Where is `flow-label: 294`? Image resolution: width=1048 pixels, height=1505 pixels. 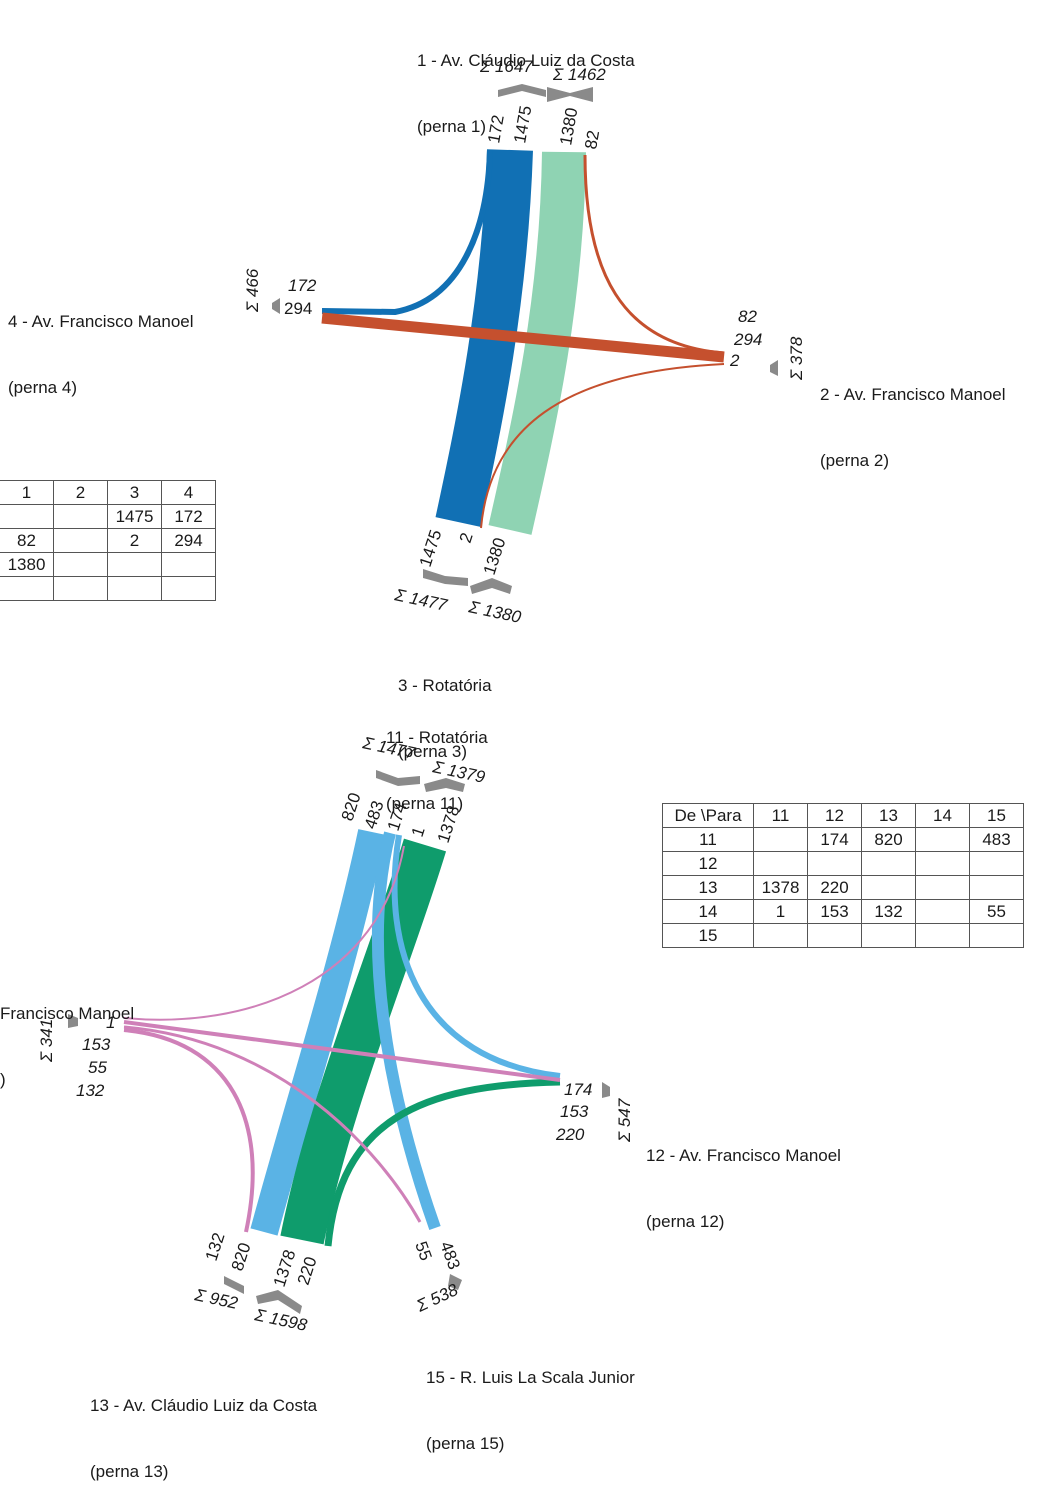
flow-label: 294 is located at coordinates (747, 339).